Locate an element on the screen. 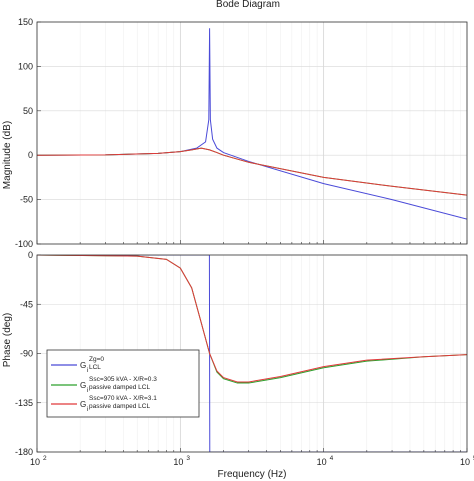 This screenshot has width=474, height=481. x-tick-exponent: 2 is located at coordinates (45, 458).